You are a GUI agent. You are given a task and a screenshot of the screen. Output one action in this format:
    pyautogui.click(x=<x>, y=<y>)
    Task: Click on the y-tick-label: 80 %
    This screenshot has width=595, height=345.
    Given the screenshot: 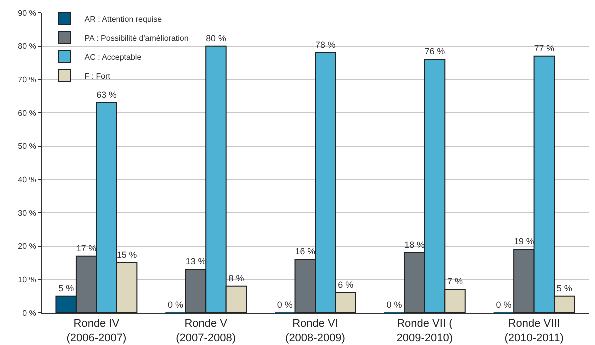 What is the action you would take?
    pyautogui.click(x=27, y=47)
    